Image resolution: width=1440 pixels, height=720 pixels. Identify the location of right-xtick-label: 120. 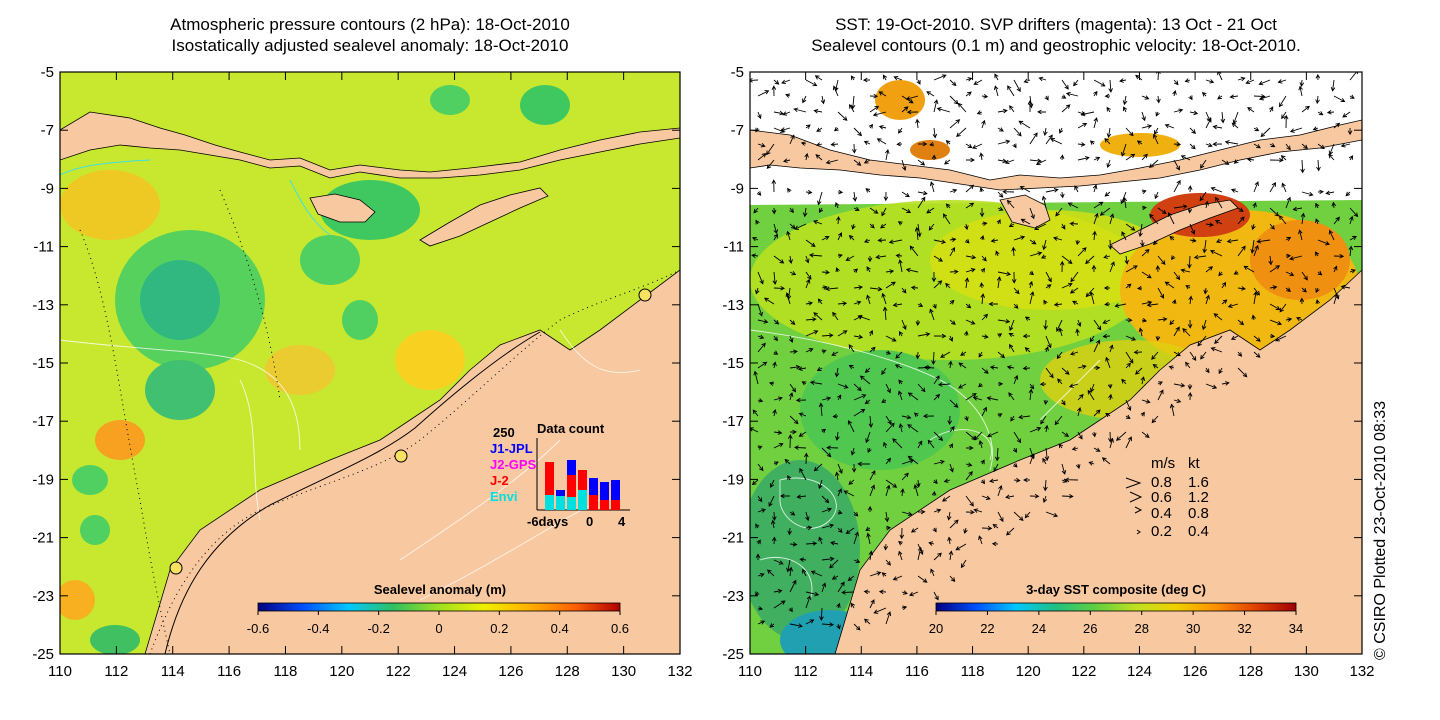
(1028, 671).